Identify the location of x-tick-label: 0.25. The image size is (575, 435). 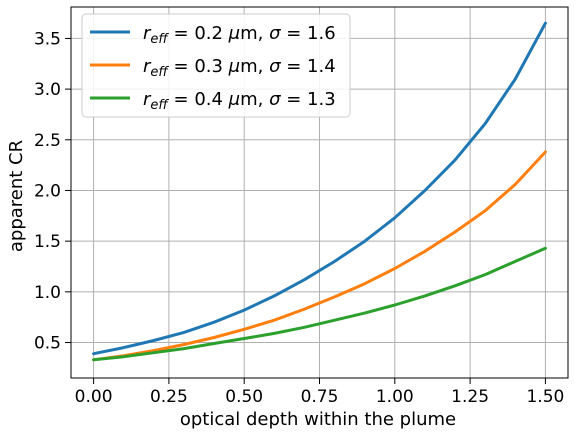
(169, 397).